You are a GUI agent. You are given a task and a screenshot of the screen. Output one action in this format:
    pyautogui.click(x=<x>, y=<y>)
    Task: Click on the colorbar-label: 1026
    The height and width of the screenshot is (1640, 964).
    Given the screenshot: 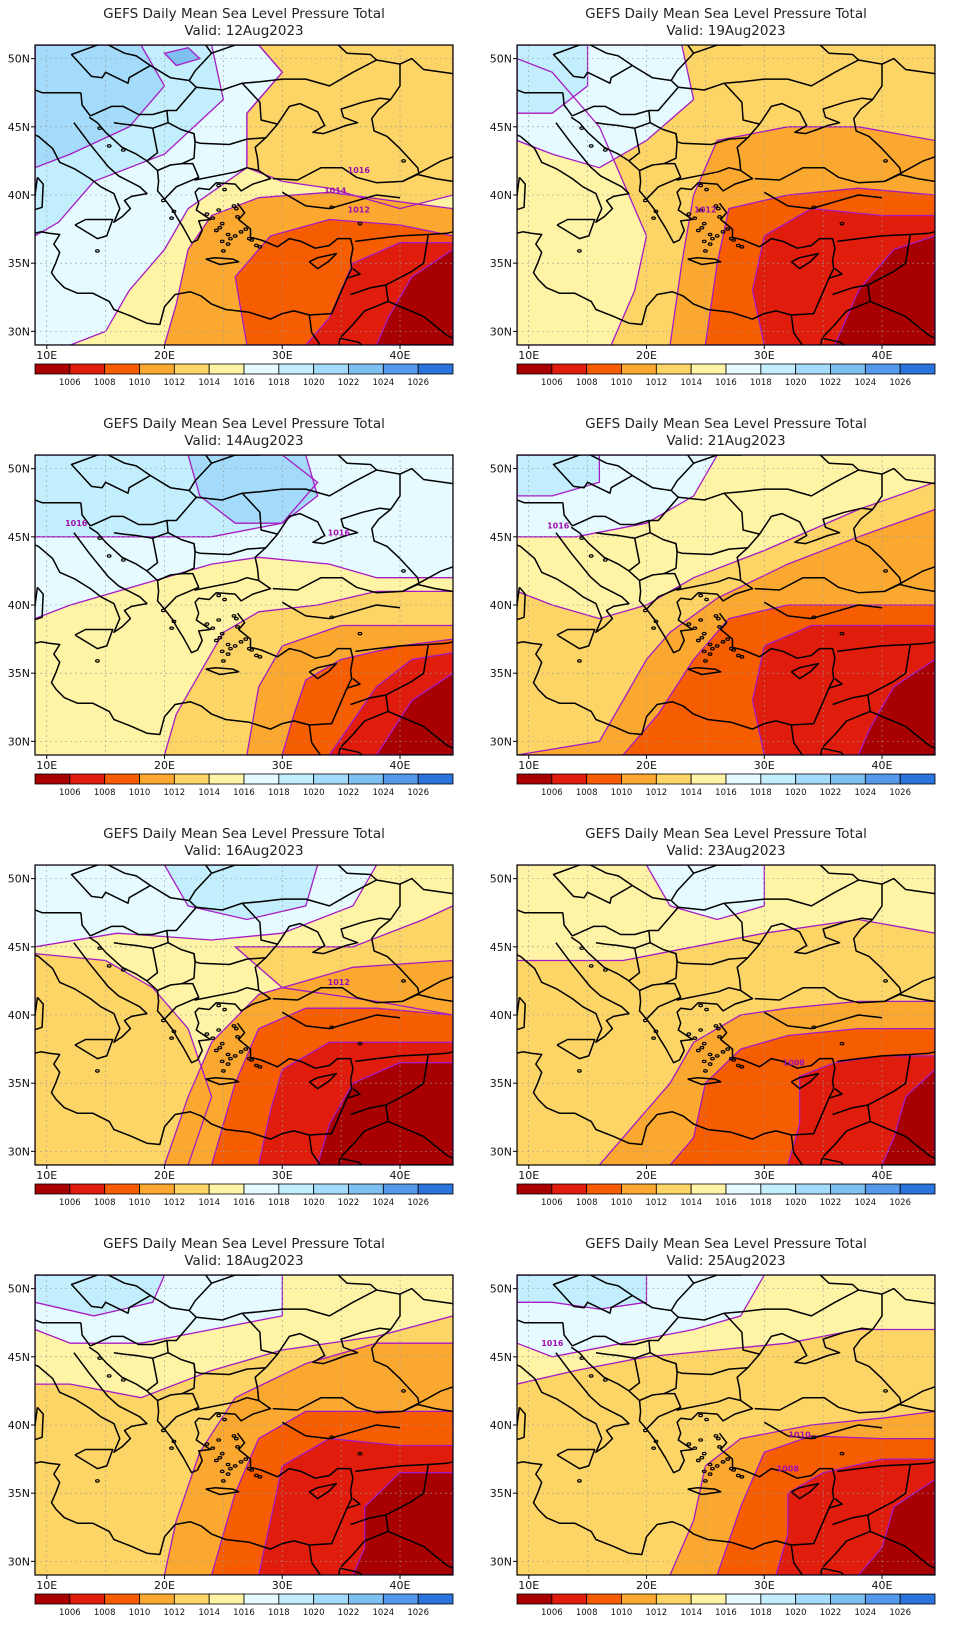 What is the action you would take?
    pyautogui.click(x=900, y=793)
    